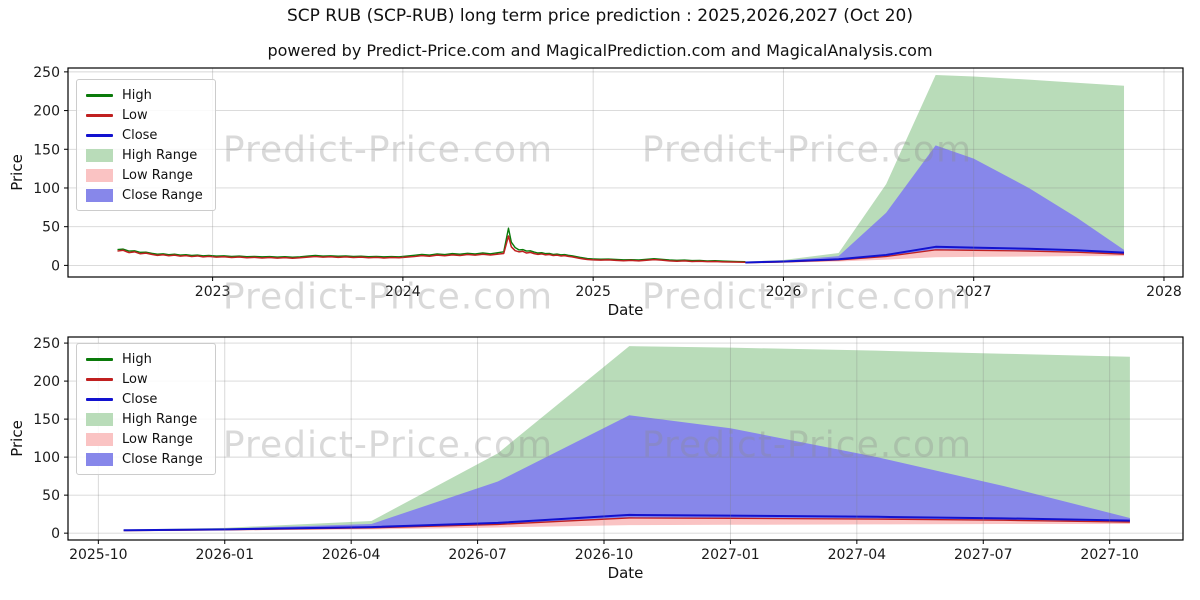 The image size is (1200, 600). I want to click on x-tick-label: 2028, so click(1164, 292).